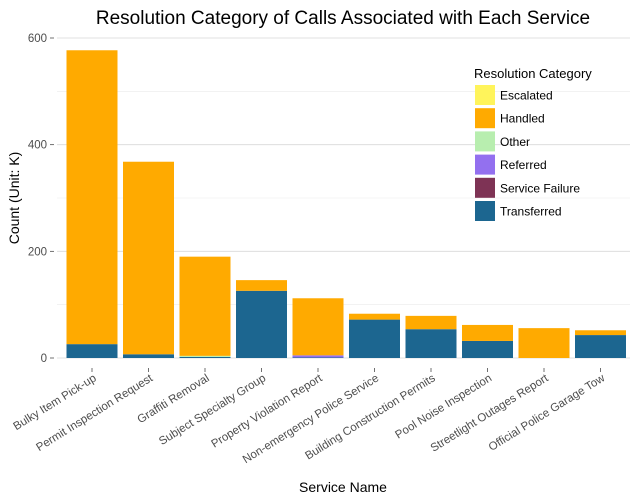 The height and width of the screenshot is (500, 640). What do you see at coordinates (443, 406) in the screenshot?
I see `x-tick-label: Pool Noise Inspection` at bounding box center [443, 406].